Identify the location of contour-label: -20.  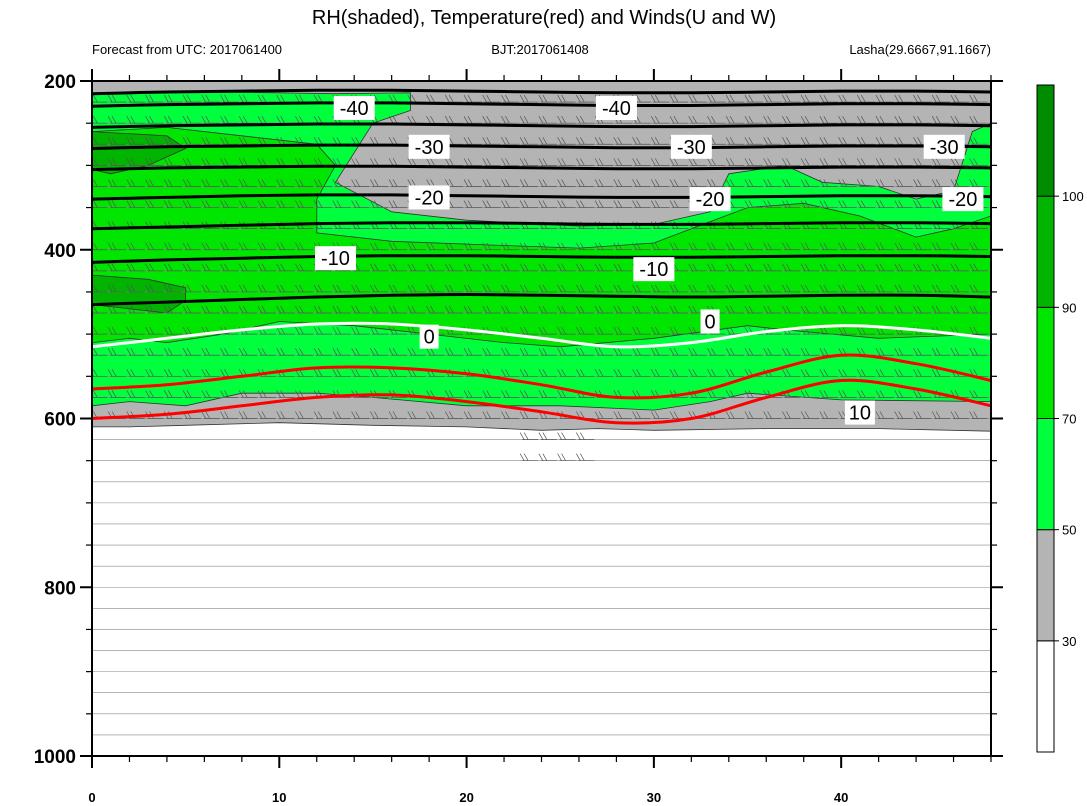
(962, 200).